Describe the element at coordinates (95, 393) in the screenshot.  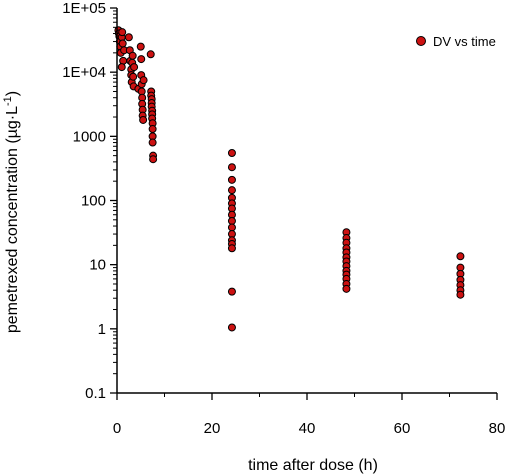
I see `y-tick-label: 0.1` at that location.